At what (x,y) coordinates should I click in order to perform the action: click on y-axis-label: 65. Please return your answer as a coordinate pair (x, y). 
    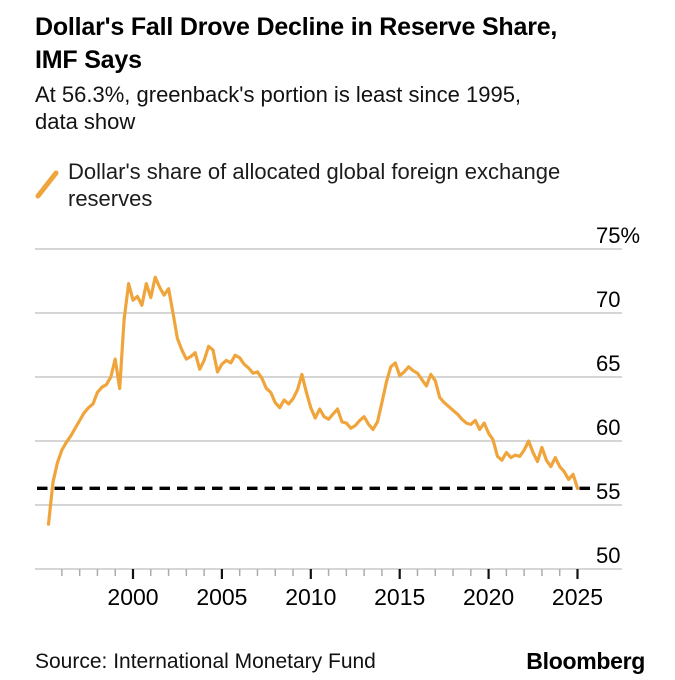
    Looking at the image, I should click on (608, 363).